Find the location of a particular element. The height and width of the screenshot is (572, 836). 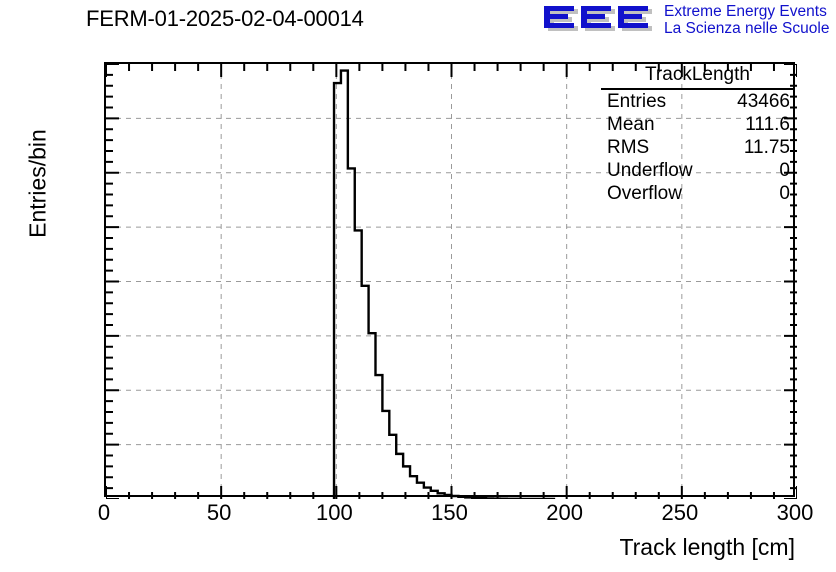

x-tick-label: 200 is located at coordinates (565, 512).